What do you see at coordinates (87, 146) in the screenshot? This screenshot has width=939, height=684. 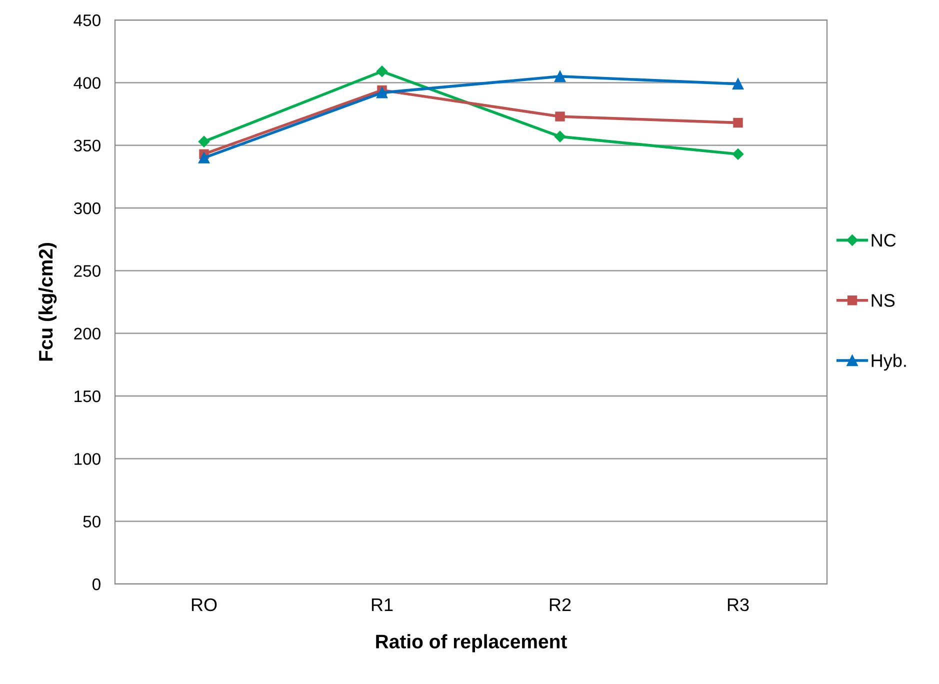 I see `y-tick-label: 350` at bounding box center [87, 146].